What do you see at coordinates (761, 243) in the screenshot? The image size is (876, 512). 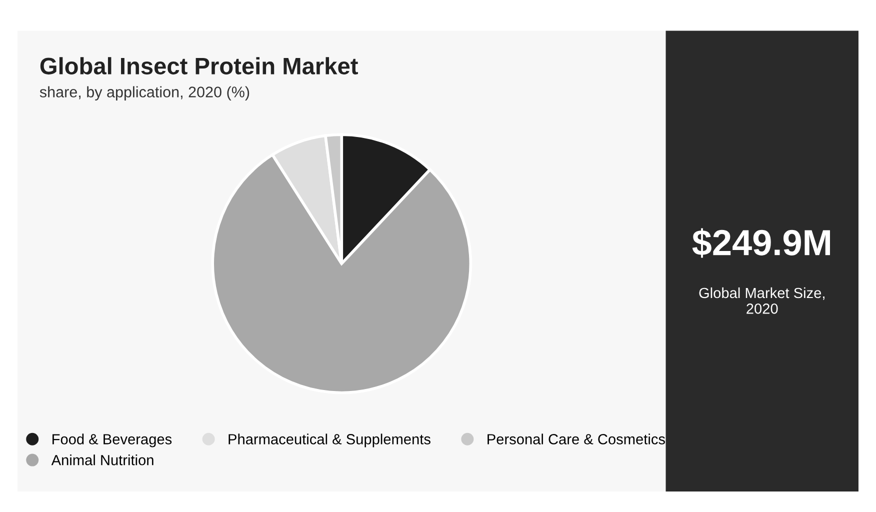 I see `text: $249.9M` at bounding box center [761, 243].